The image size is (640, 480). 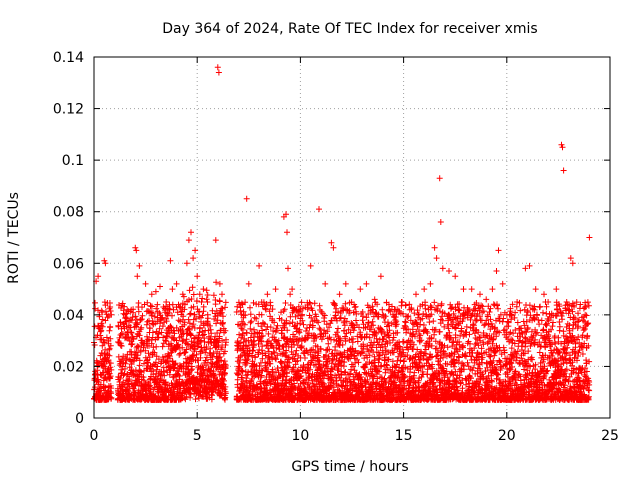 I want to click on y-axis-label: ROTI / TECUs, so click(x=14, y=238).